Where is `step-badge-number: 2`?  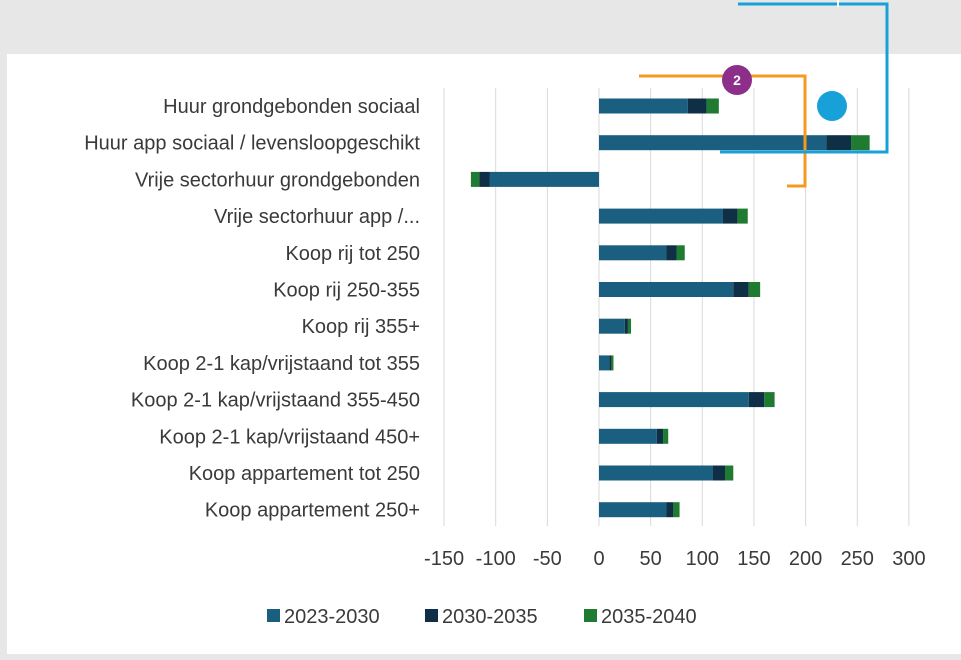
step-badge-number: 2 is located at coordinates (737, 80).